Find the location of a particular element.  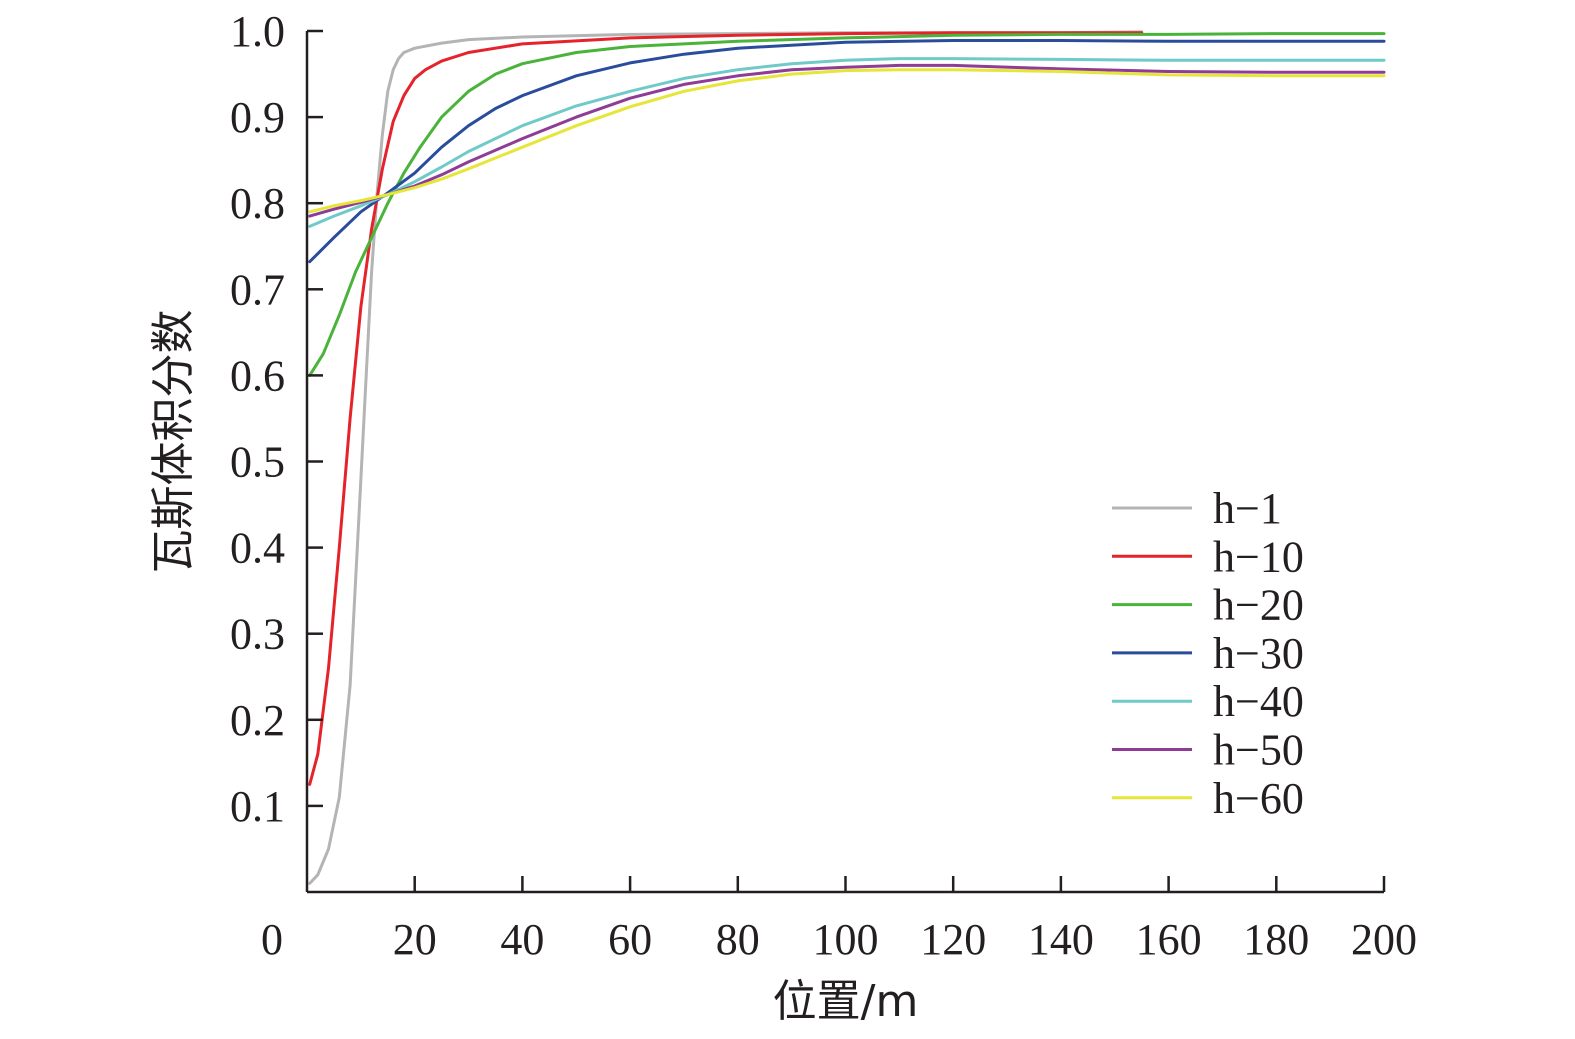

y-tick-label: 1.0 is located at coordinates (257, 31).